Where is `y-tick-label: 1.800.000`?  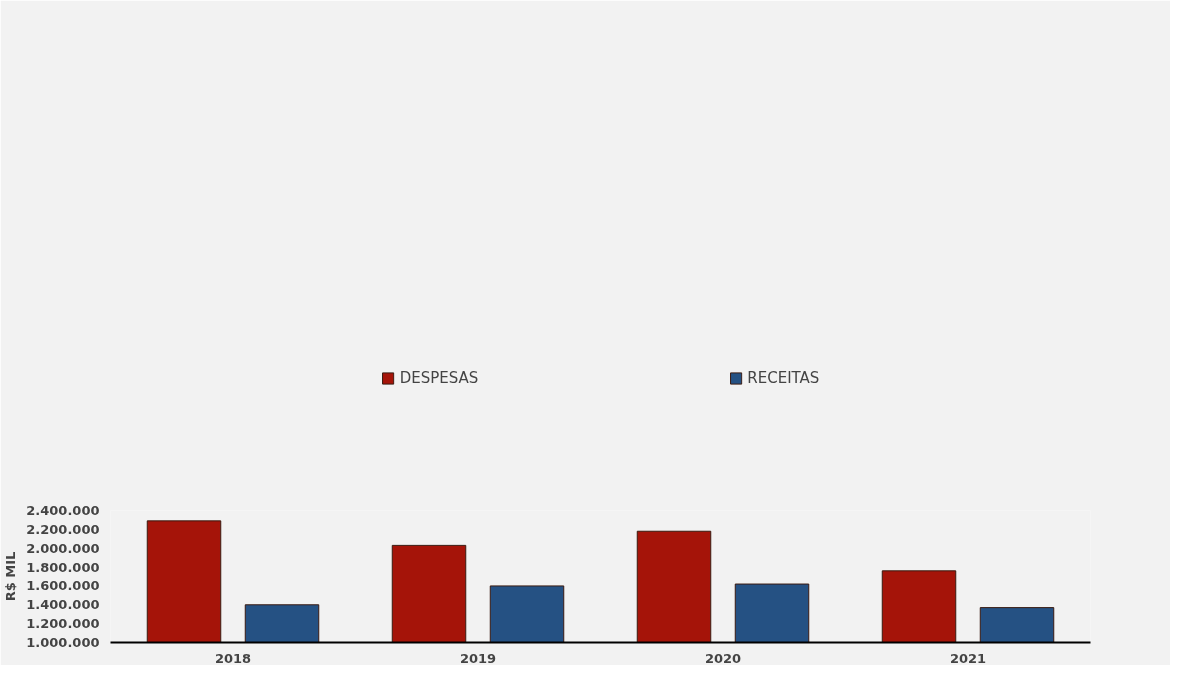
y-tick-label: 1.800.000 is located at coordinates (63, 567).